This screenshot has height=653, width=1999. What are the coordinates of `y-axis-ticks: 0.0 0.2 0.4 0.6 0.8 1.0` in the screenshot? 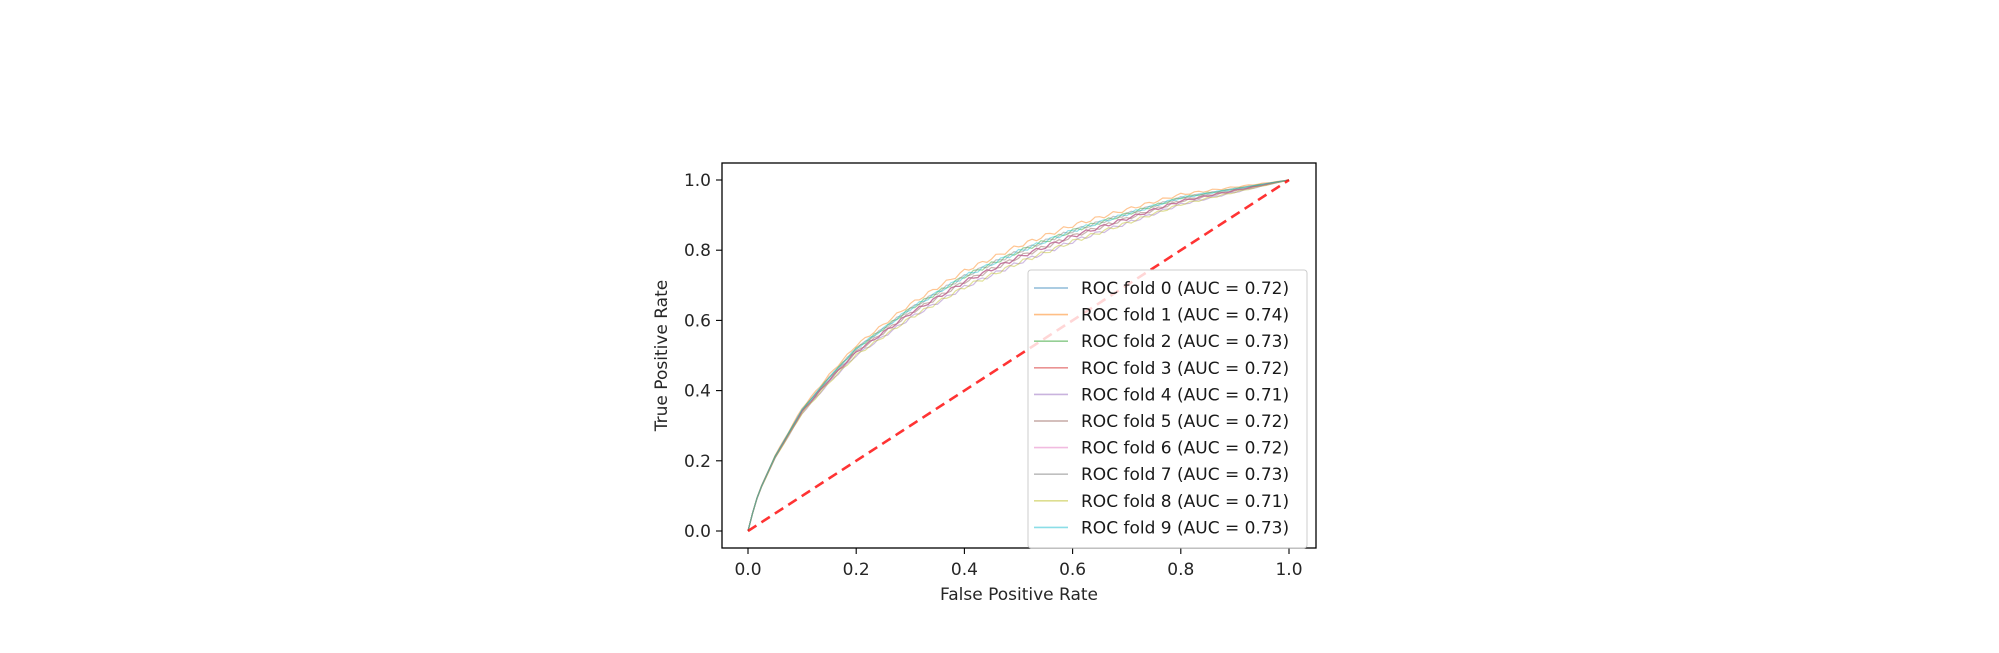 It's located at (703, 356).